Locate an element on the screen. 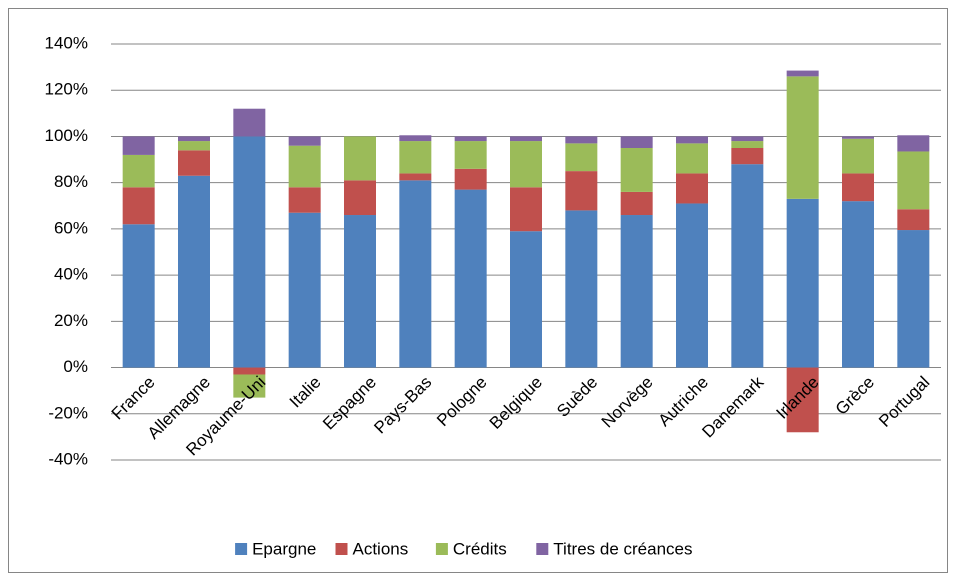 Image resolution: width=957 pixels, height=581 pixels. y-tick-label: -40% is located at coordinates (68, 458).